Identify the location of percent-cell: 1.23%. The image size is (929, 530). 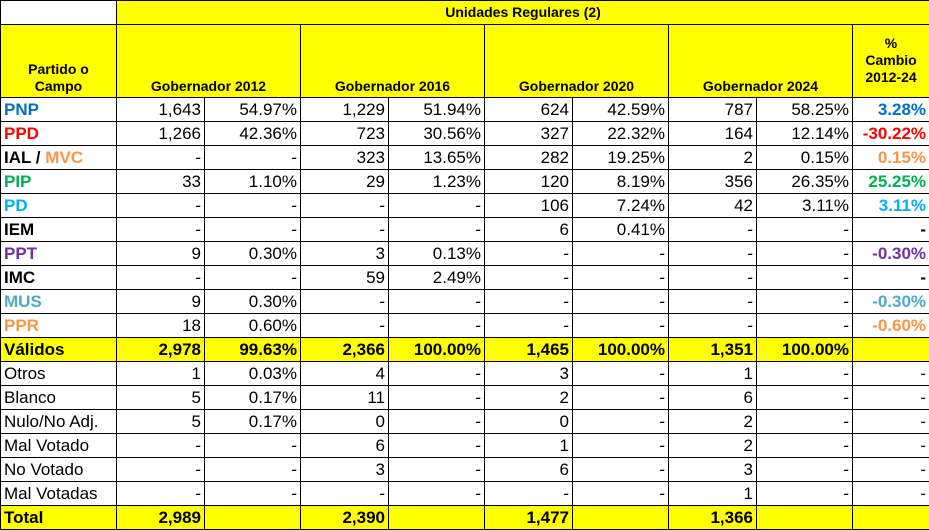
(437, 182).